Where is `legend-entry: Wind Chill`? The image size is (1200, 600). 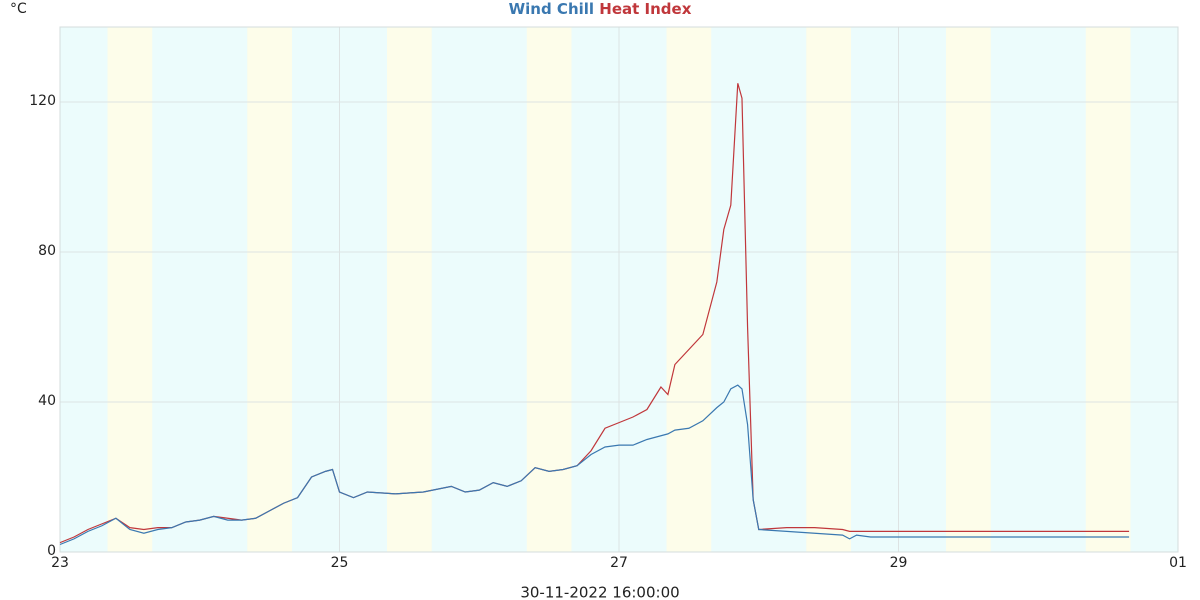
legend-entry: Wind Chill is located at coordinates (551, 9).